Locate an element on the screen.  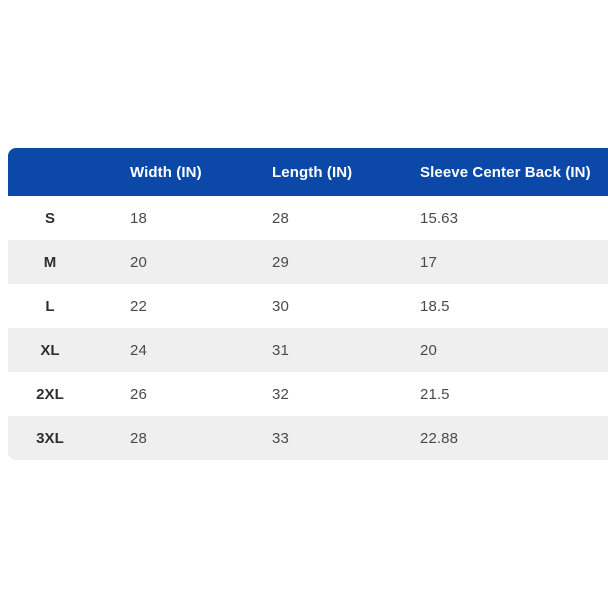
size-cell: 3XL is located at coordinates (50, 438).